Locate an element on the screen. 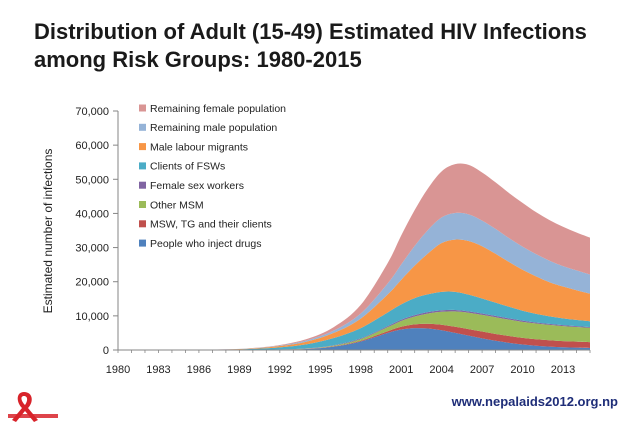 This screenshot has width=638, height=426. y-tick-label: 40,000 is located at coordinates (92, 214).